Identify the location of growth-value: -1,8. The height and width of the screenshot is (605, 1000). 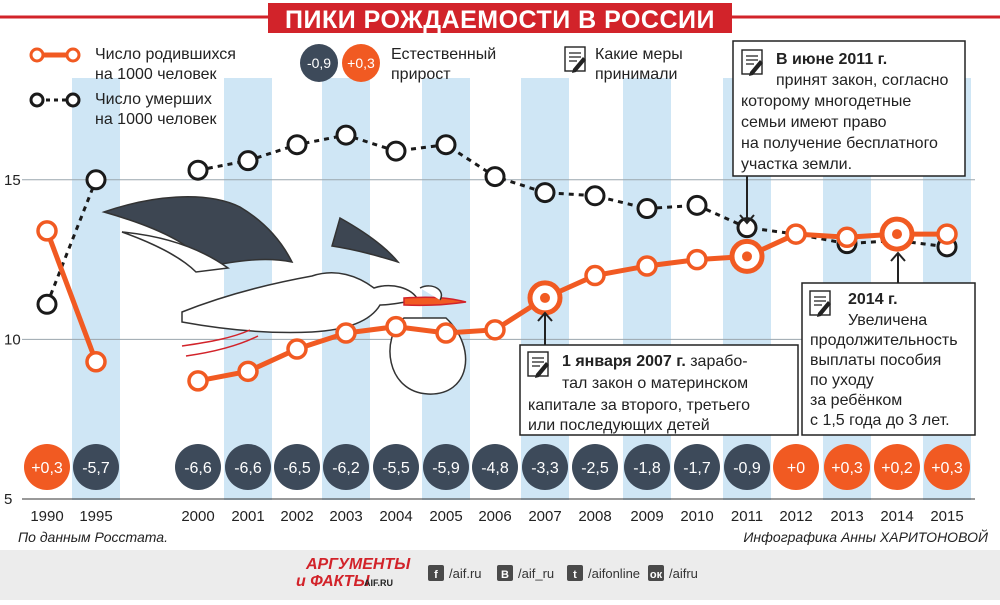
(647, 468).